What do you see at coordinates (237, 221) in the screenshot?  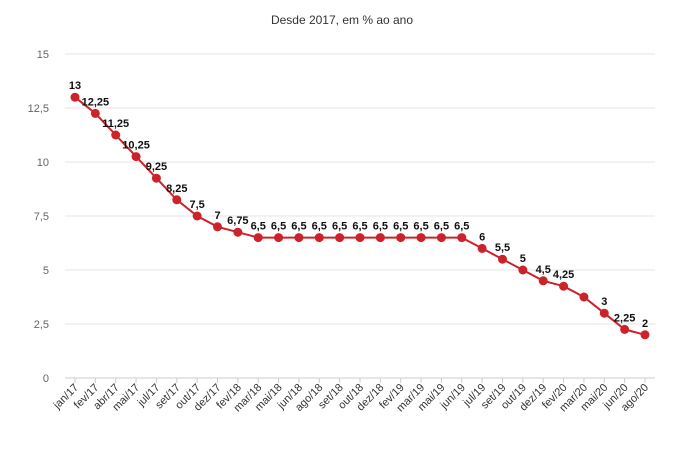 I see `data-label: 6,75` at bounding box center [237, 221].